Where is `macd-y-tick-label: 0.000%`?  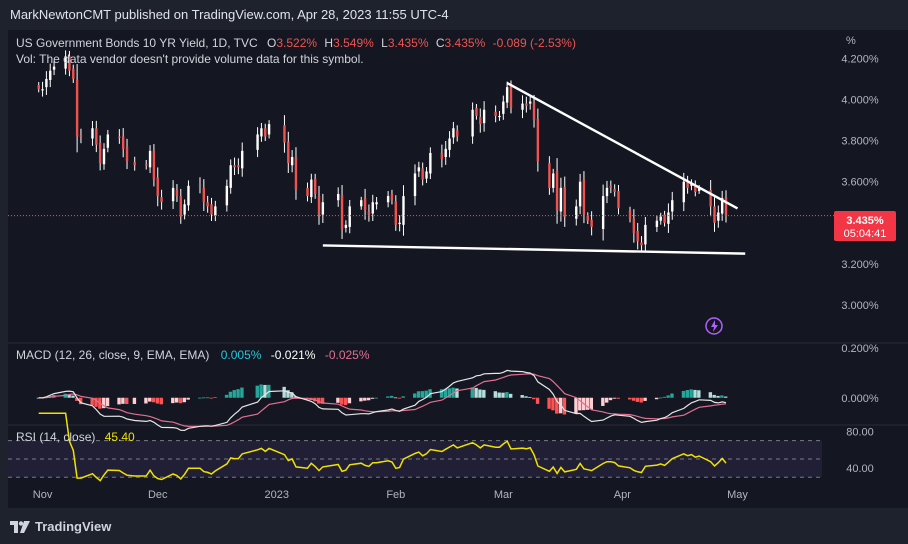 macd-y-tick-label: 0.000% is located at coordinates (860, 399).